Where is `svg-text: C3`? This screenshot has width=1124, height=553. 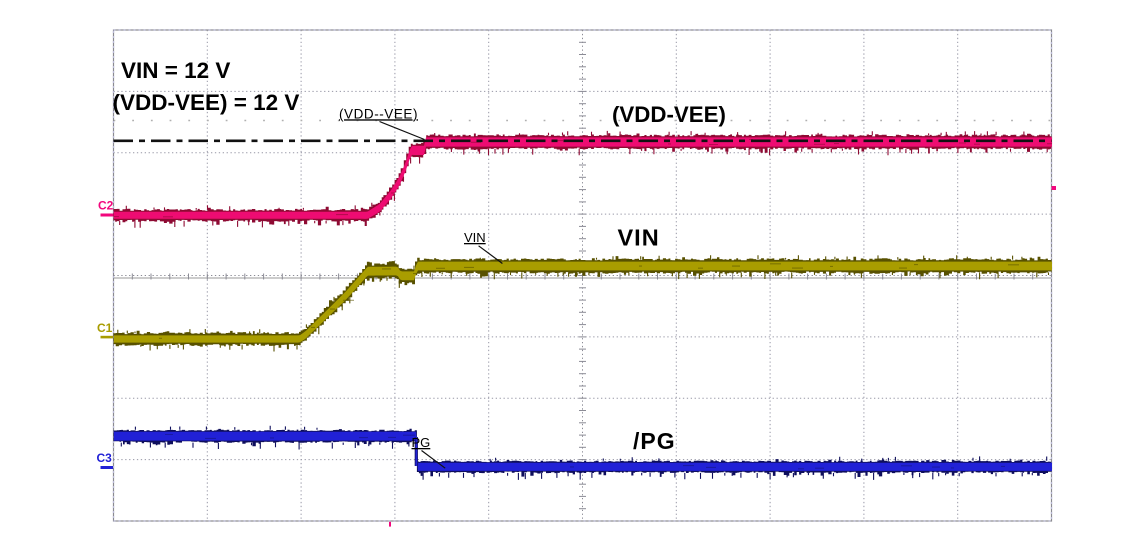 svg-text: C3 is located at coordinates (105, 458).